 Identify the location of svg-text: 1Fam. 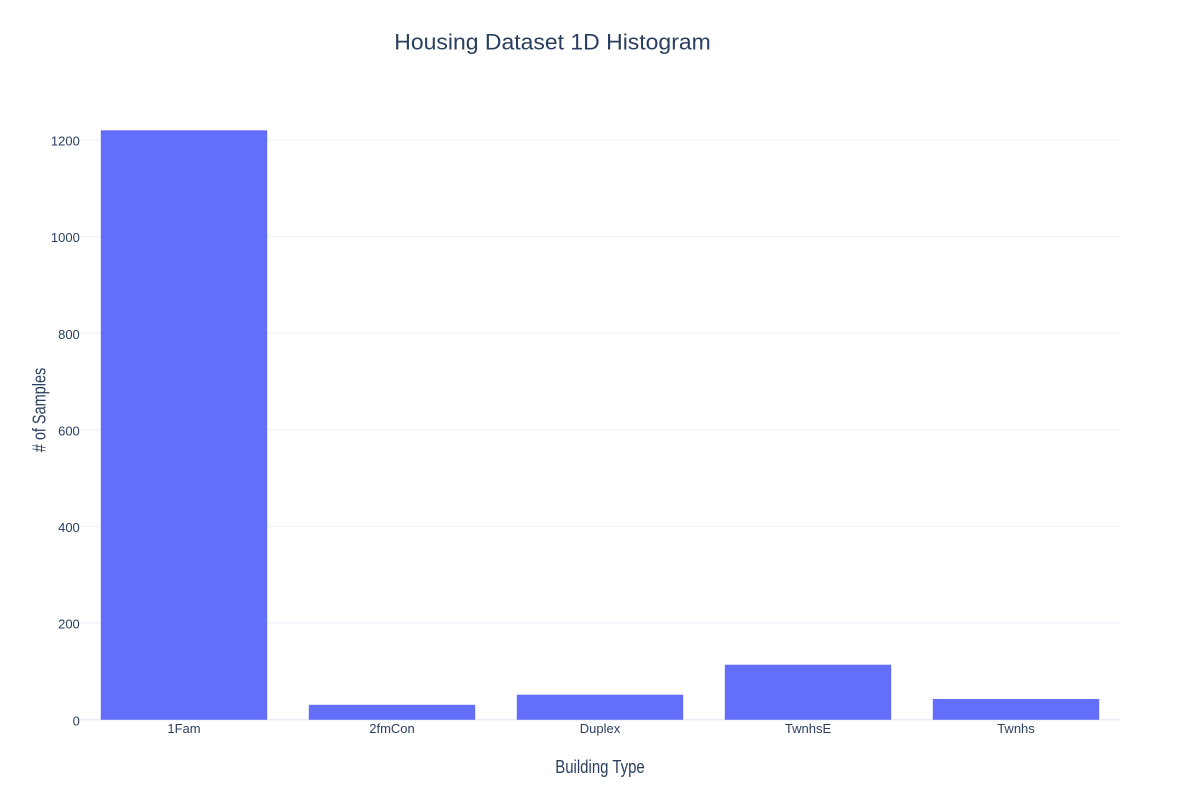
(183, 728).